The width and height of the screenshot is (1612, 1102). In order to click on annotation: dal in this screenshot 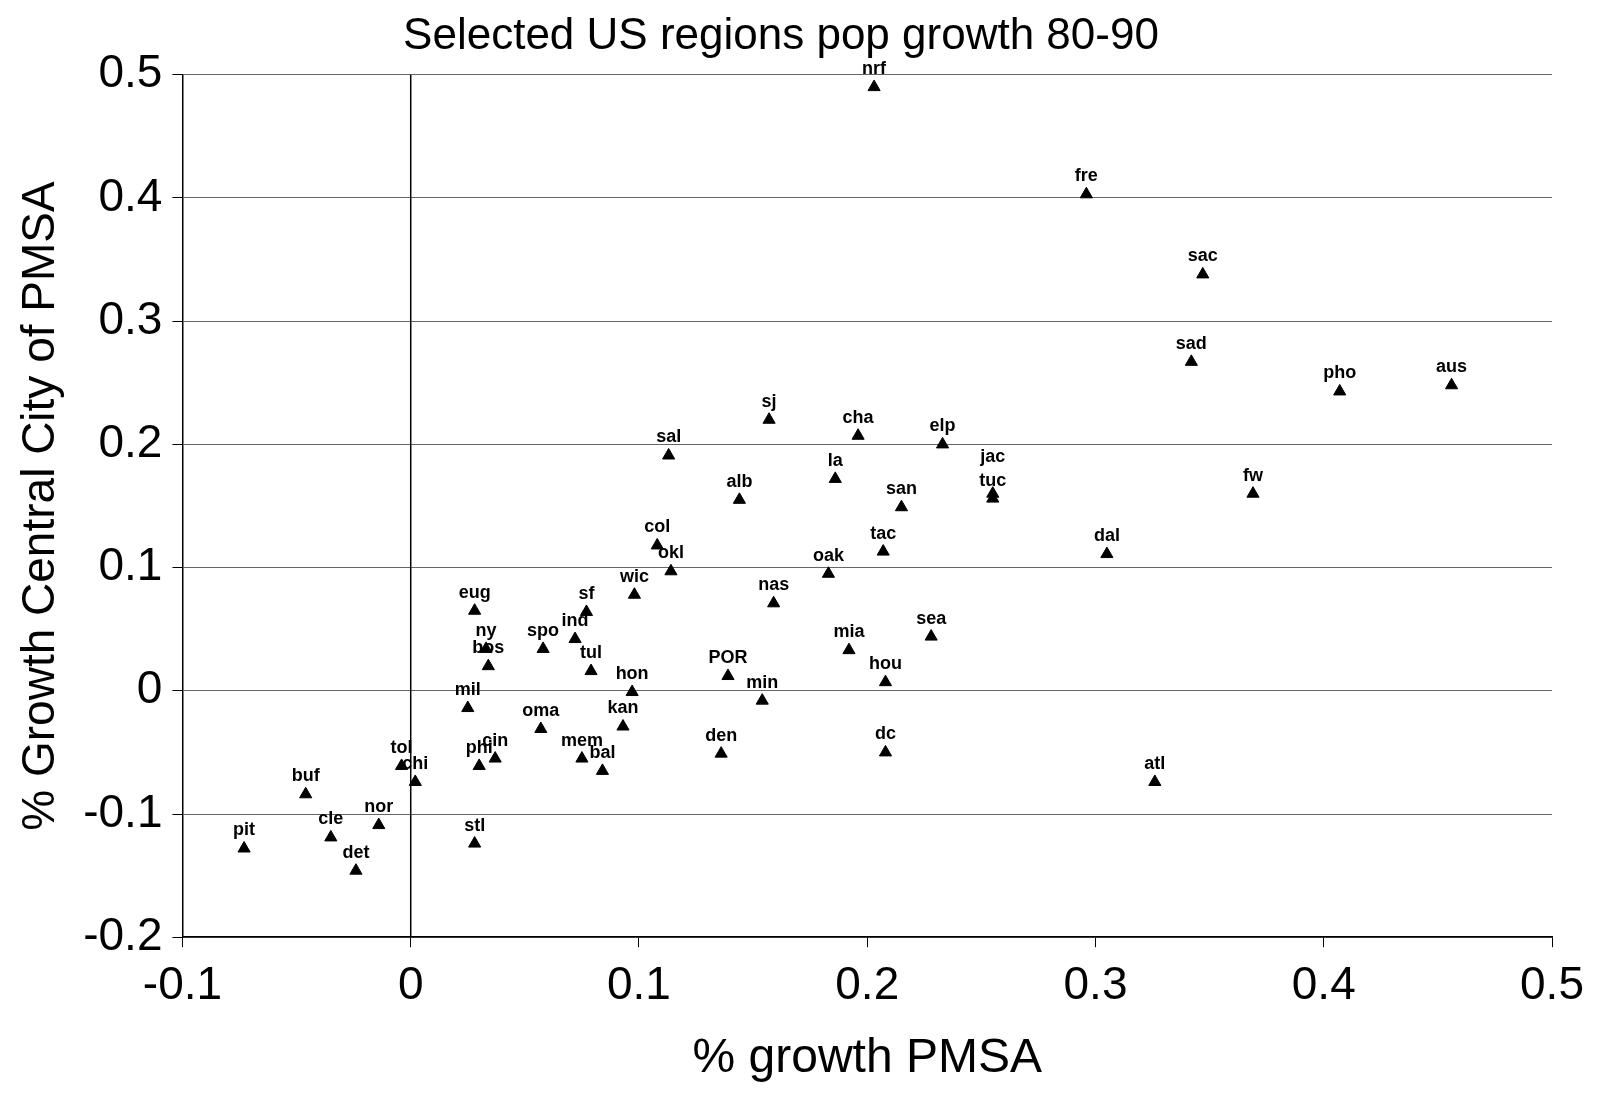, I will do `click(1106, 535)`.